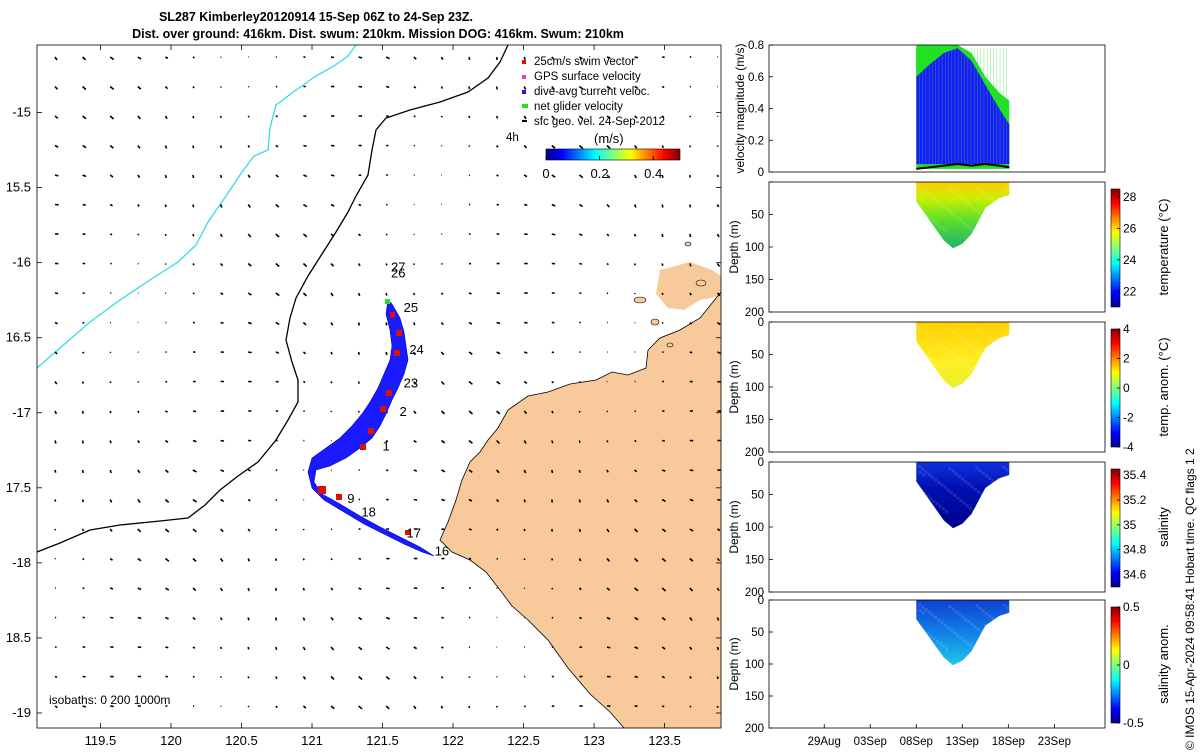 The image size is (1200, 755). What do you see at coordinates (524, 92) in the screenshot?
I see `legend-dive-marker` at bounding box center [524, 92].